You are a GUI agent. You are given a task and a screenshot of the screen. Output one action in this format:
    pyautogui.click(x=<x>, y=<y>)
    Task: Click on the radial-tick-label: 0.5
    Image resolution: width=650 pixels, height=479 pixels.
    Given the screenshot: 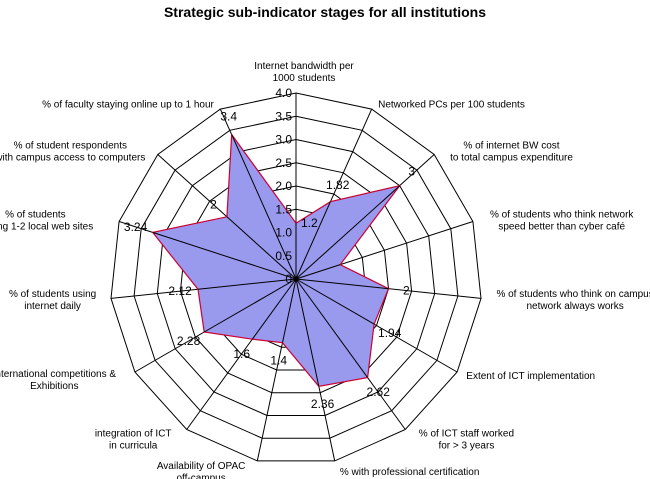 What is the action you would take?
    pyautogui.click(x=283, y=256)
    